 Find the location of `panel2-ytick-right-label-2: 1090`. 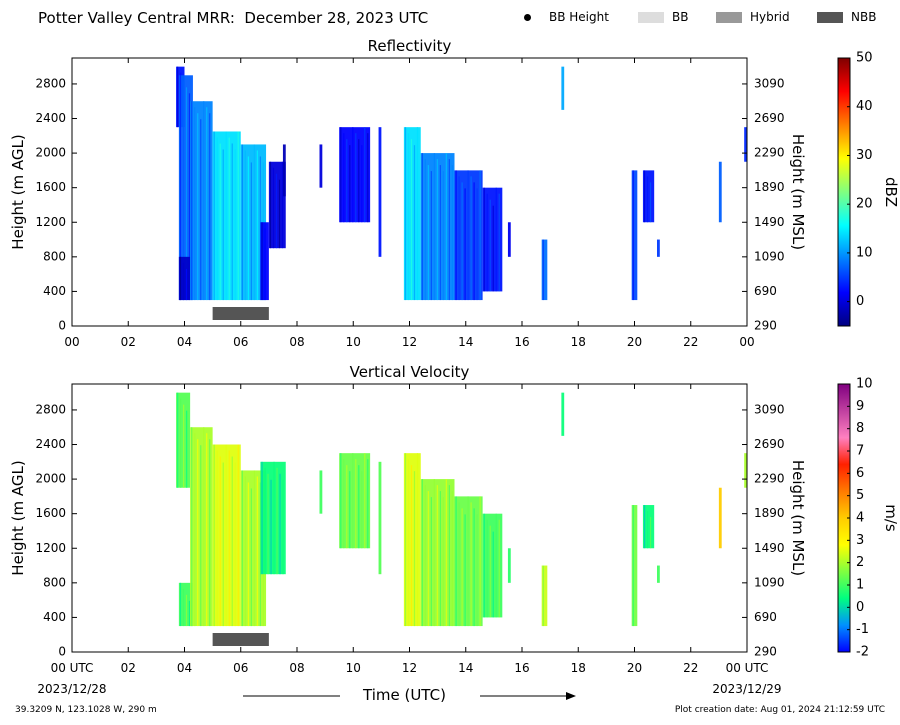

panel2-ytick-right-label-2: 1090 is located at coordinates (769, 582).